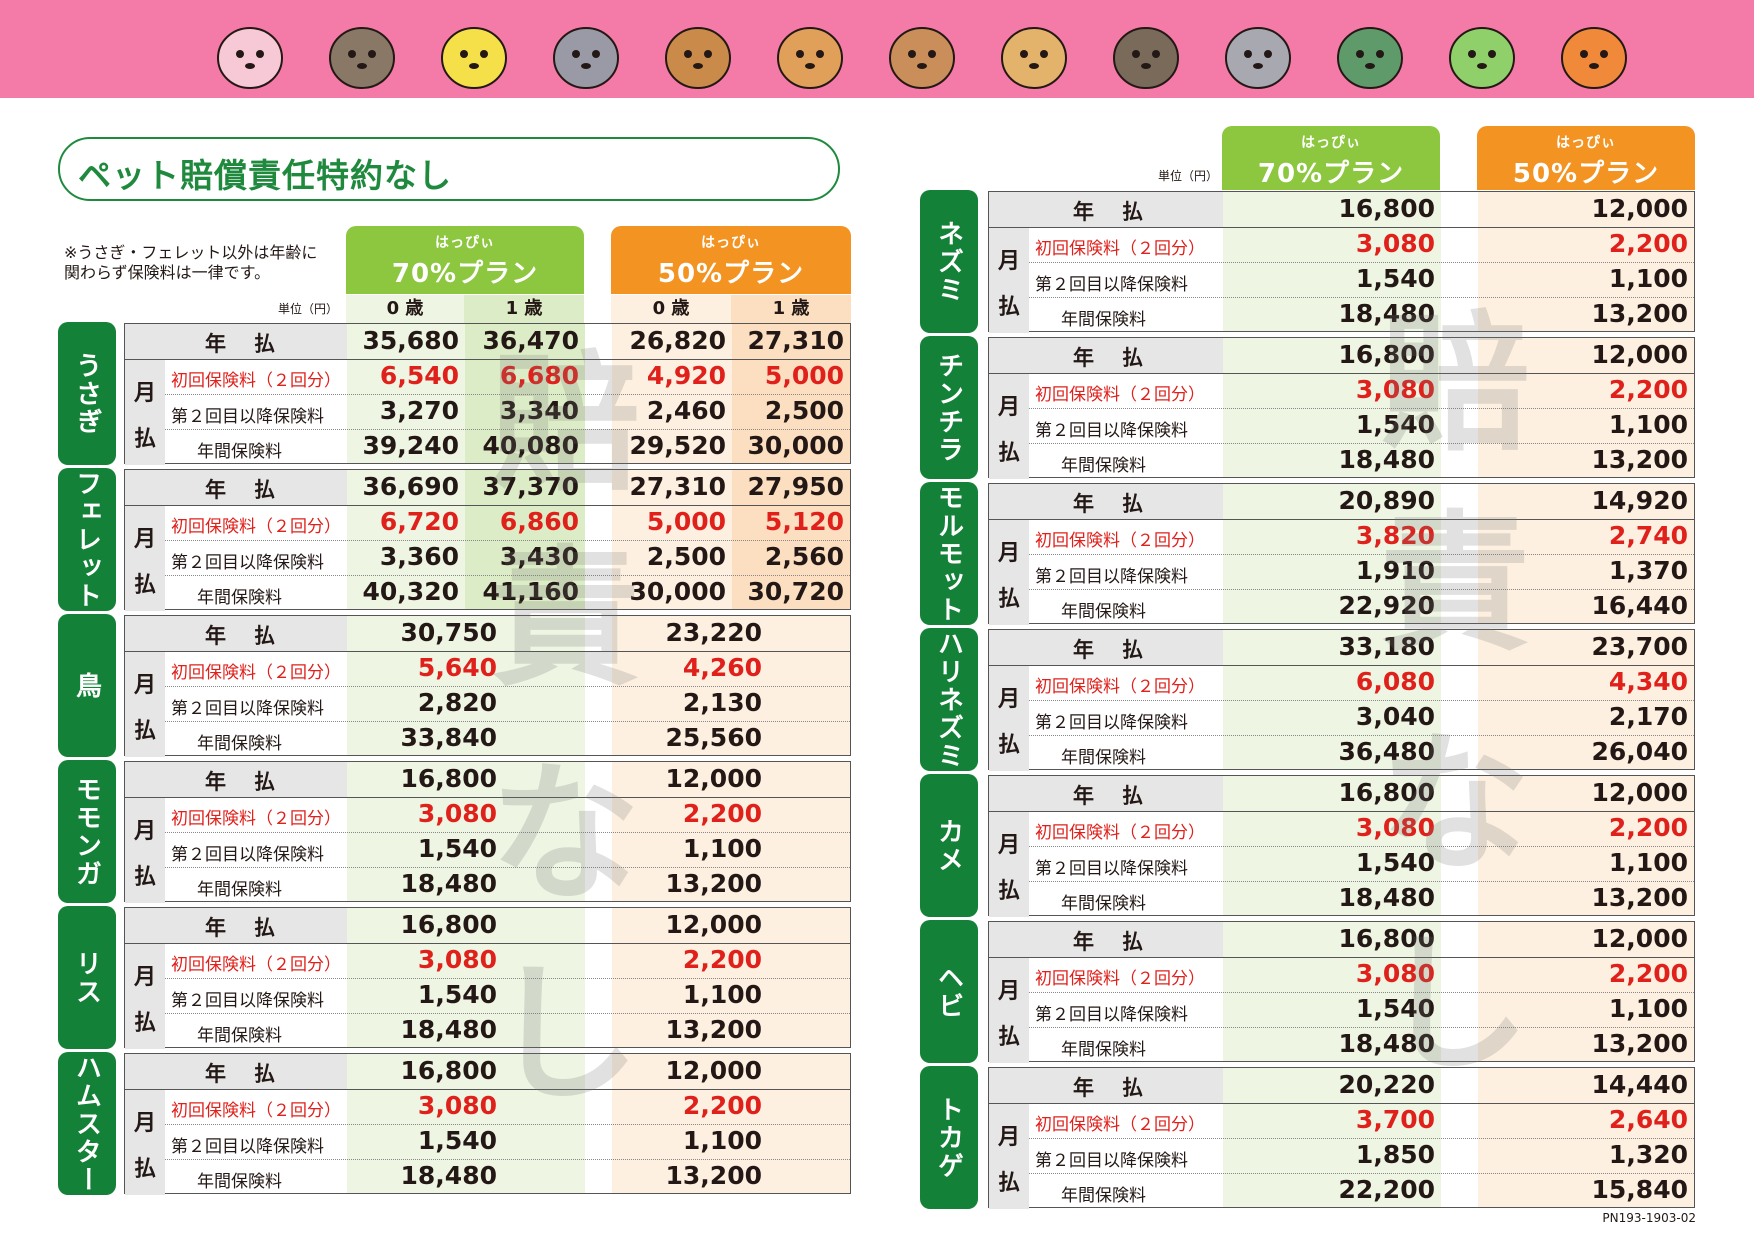 Image resolution: width=1754 pixels, height=1241 pixels. I want to click on animal-illustrations, so click(960, 63).